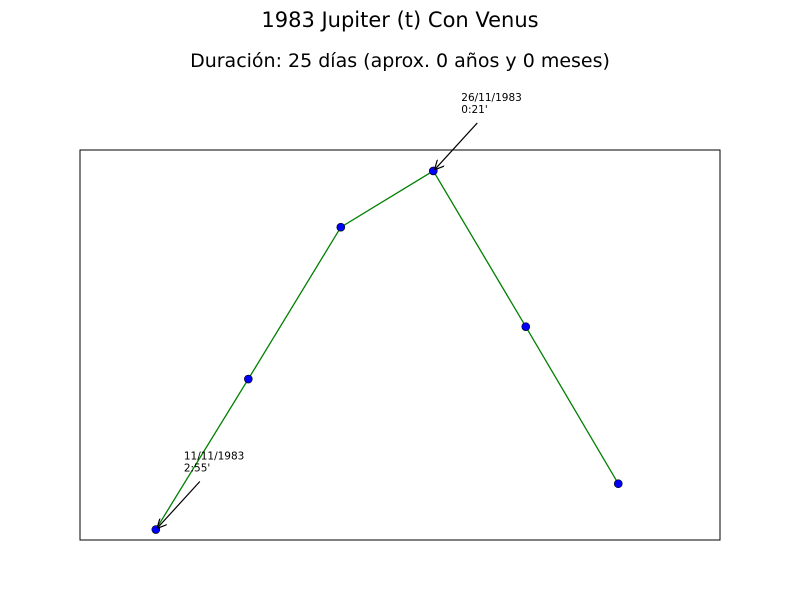 This screenshot has height=600, width=800. I want to click on annotation-value: 0:21', so click(474, 110).